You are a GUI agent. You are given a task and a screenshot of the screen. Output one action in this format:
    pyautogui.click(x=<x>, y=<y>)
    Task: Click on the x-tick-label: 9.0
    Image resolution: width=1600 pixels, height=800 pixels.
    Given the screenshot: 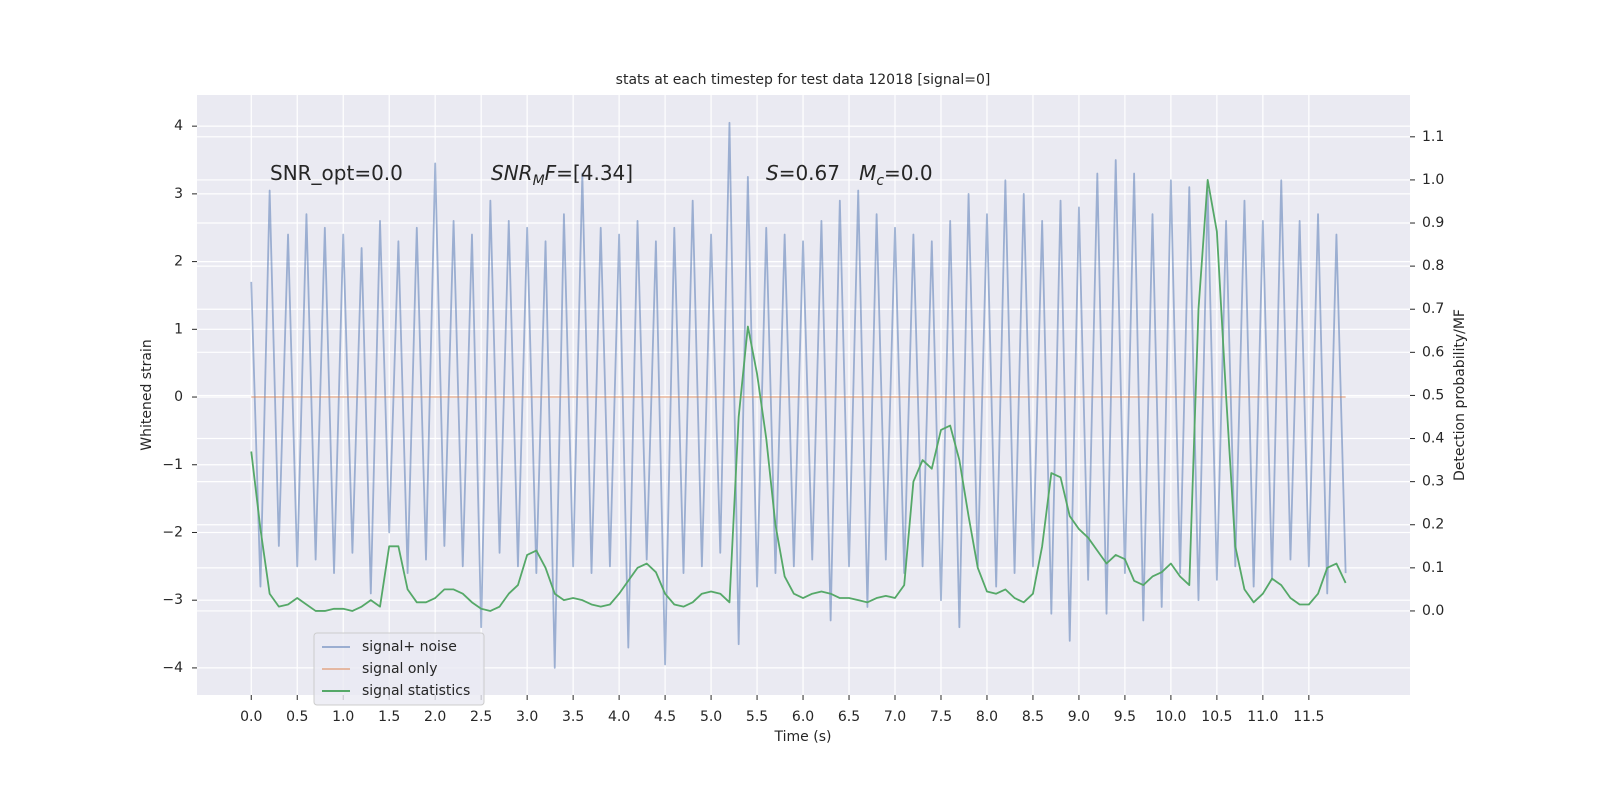 What is the action you would take?
    pyautogui.click(x=1079, y=717)
    